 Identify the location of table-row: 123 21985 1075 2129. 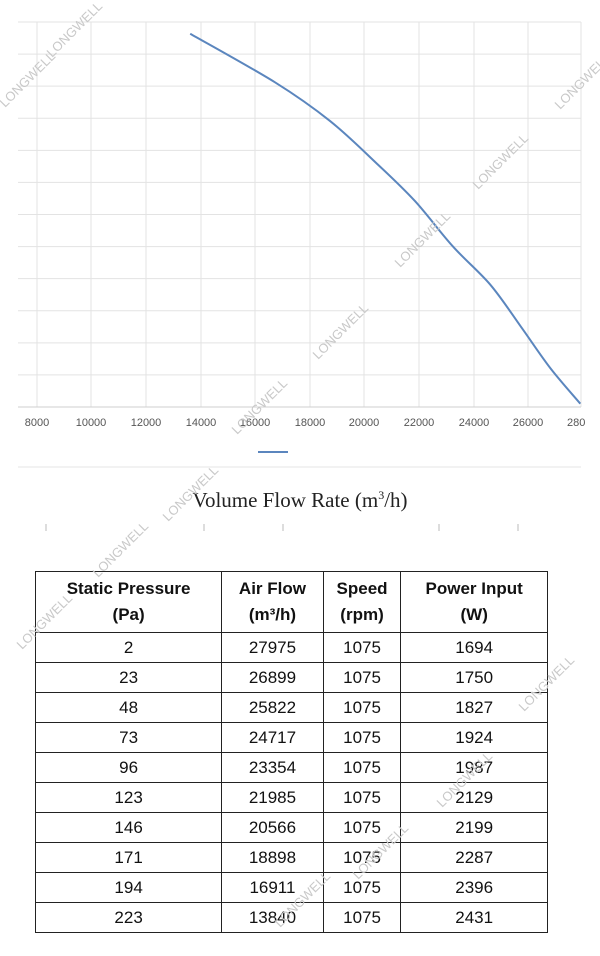
(291, 797).